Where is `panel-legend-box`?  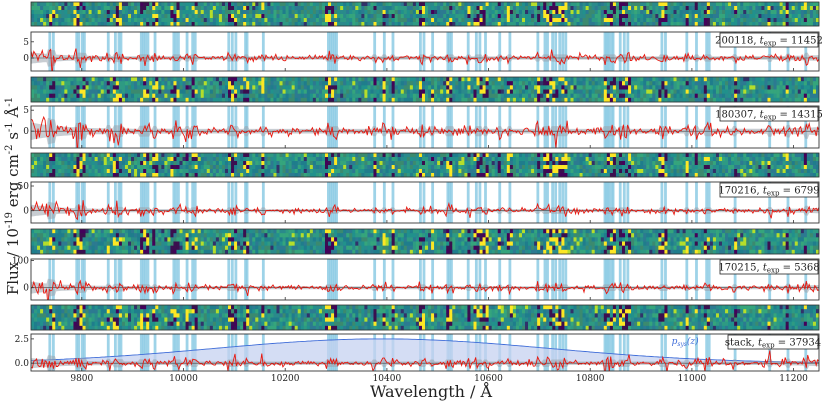
panel-legend-box is located at coordinates (769, 267).